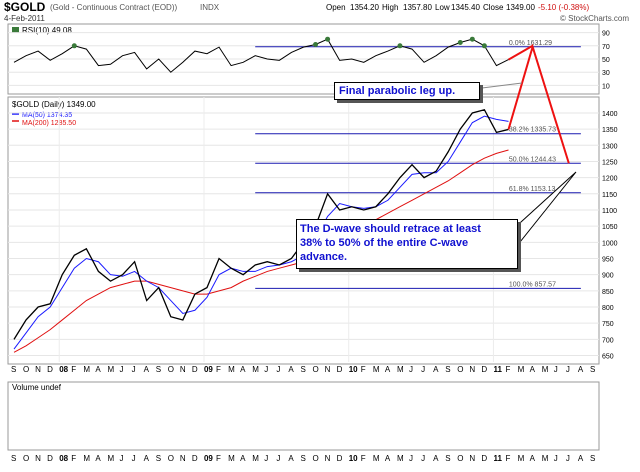 The width and height of the screenshot is (640, 472). I want to click on fib-level-label: 38.2% 1335.73, so click(532, 130).